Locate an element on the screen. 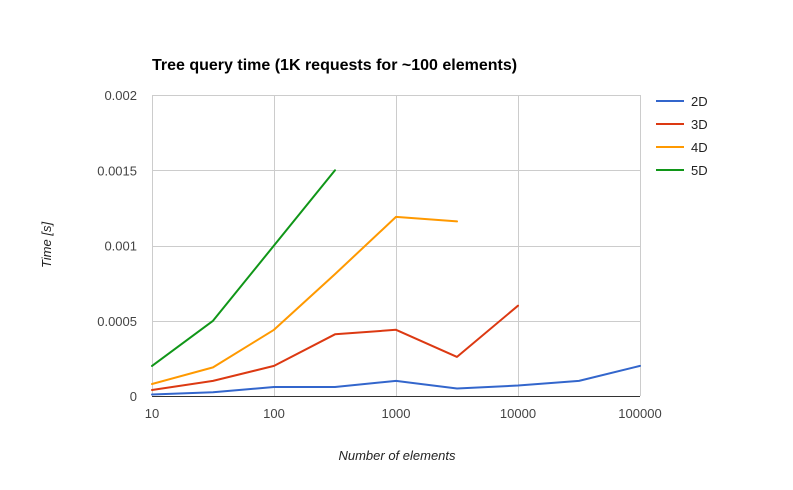 Image resolution: width=793 pixels, height=490 pixels. x-tick-label: 1000 is located at coordinates (396, 413).